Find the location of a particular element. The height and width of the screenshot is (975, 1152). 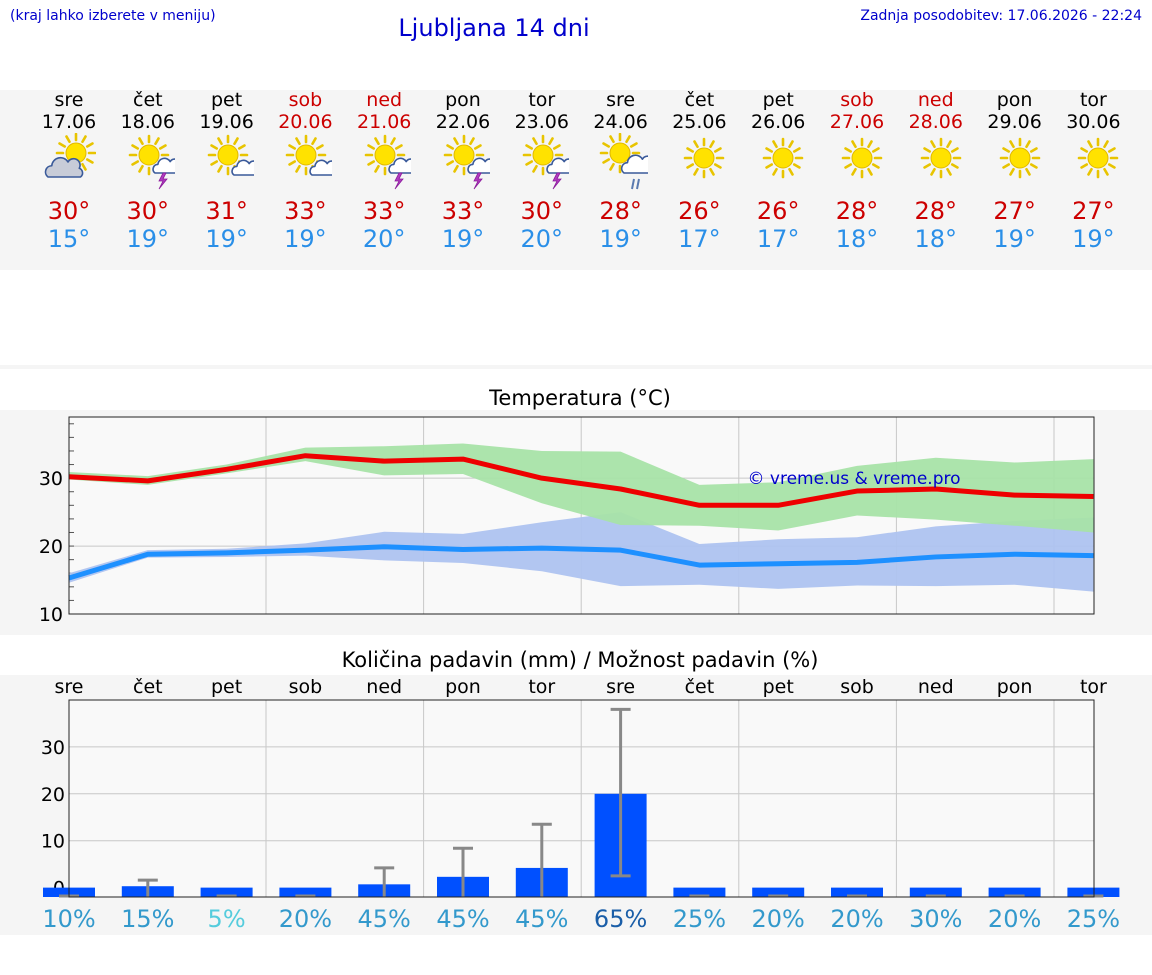

precipitation-probability: 15% is located at coordinates (147, 919).